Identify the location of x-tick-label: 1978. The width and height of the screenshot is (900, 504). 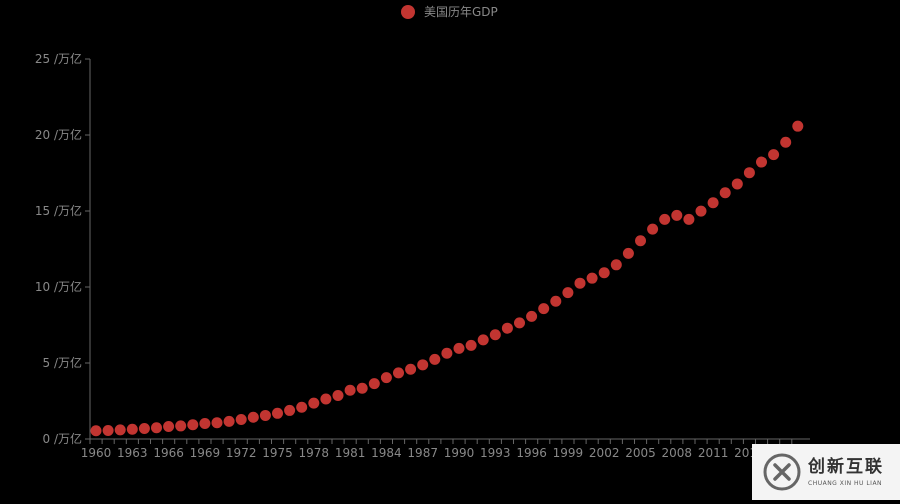
(314, 453).